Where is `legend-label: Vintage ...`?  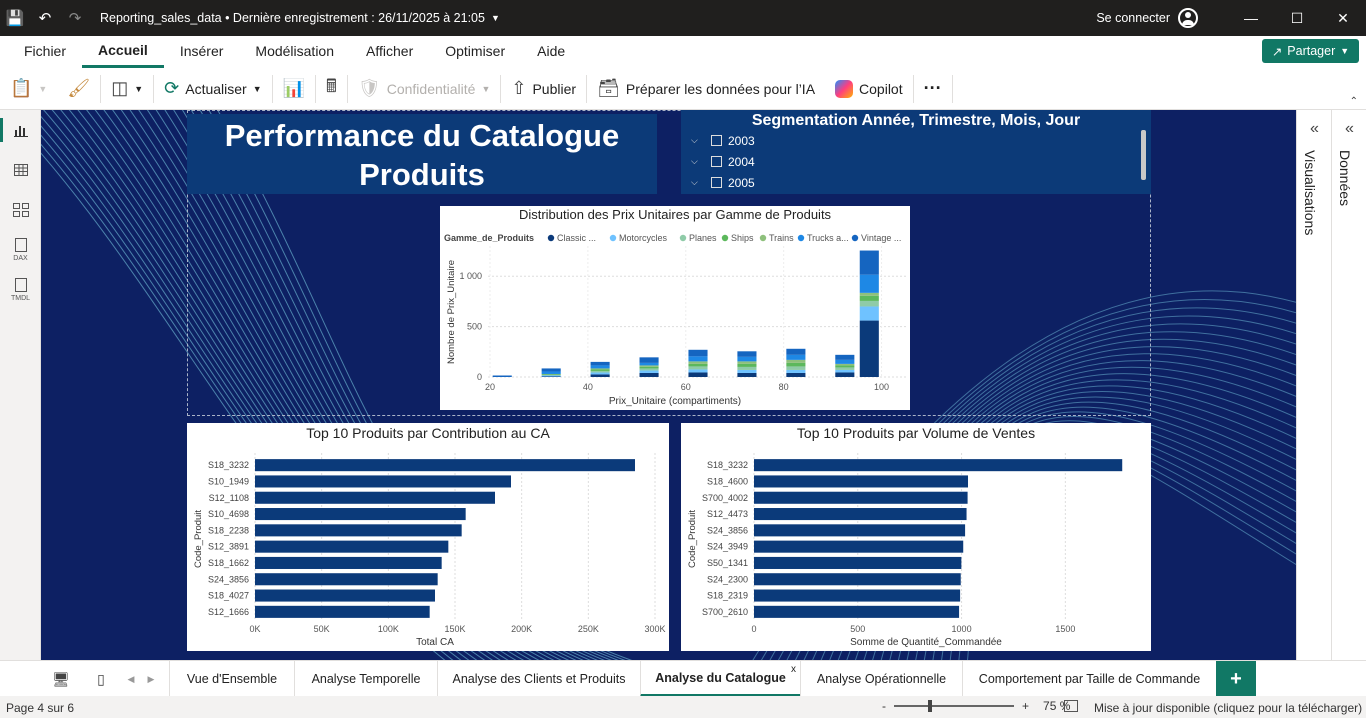 legend-label: Vintage ... is located at coordinates (881, 238).